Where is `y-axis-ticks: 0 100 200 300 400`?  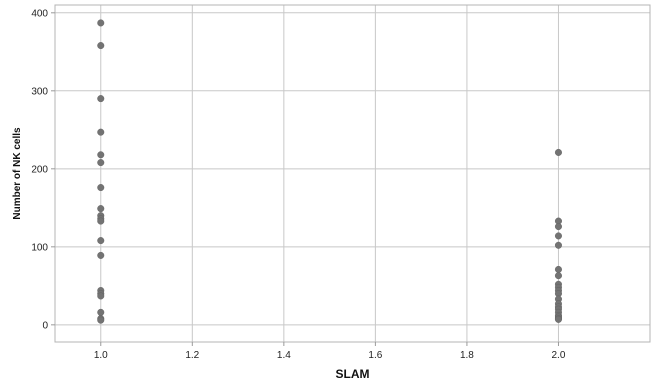 y-axis-ticks: 0 100 200 300 400 is located at coordinates (43, 169).